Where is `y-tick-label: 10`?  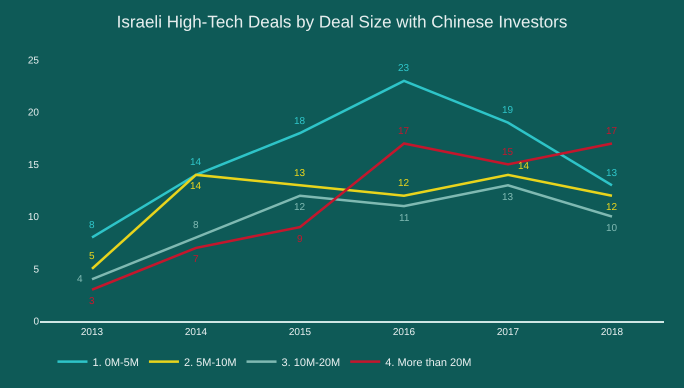
y-tick-label: 10 is located at coordinates (34, 218).